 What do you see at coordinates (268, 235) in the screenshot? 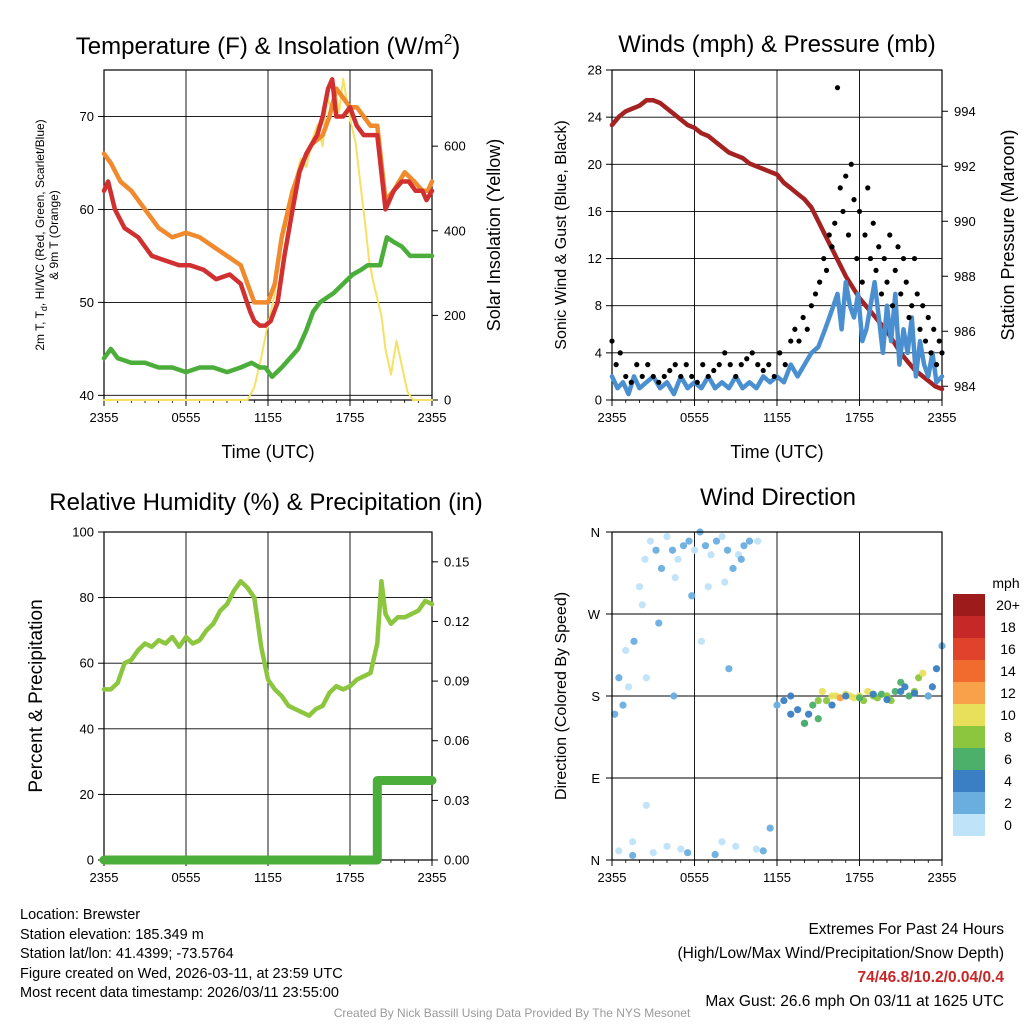
I see `temperature-plot-frame` at bounding box center [268, 235].